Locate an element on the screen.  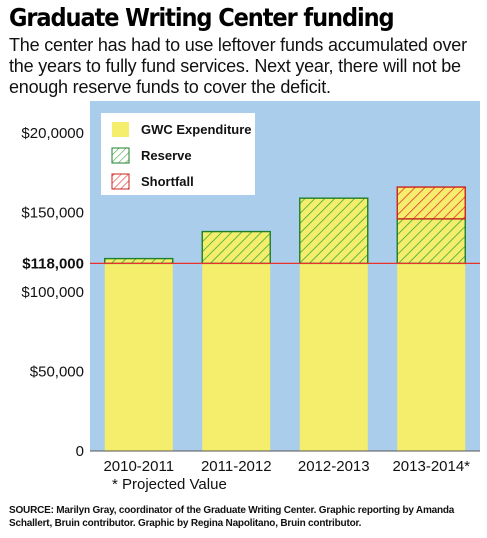
x-tick-label: 2010-2011 is located at coordinates (138, 466).